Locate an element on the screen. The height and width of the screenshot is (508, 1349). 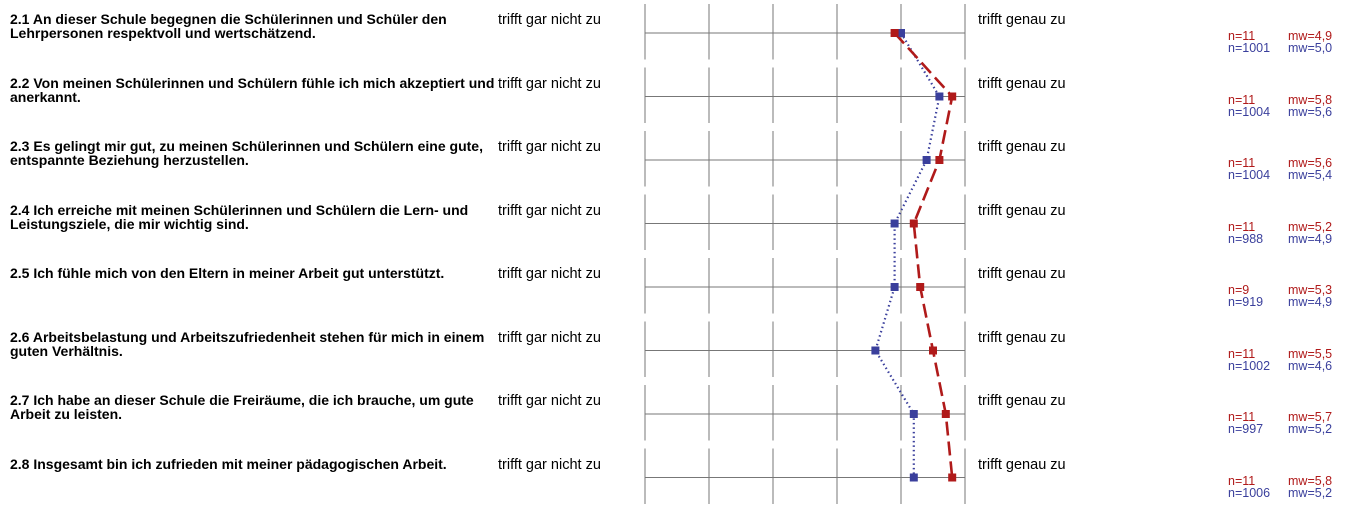
local-mw: mw=5,7 is located at coordinates (1310, 417).